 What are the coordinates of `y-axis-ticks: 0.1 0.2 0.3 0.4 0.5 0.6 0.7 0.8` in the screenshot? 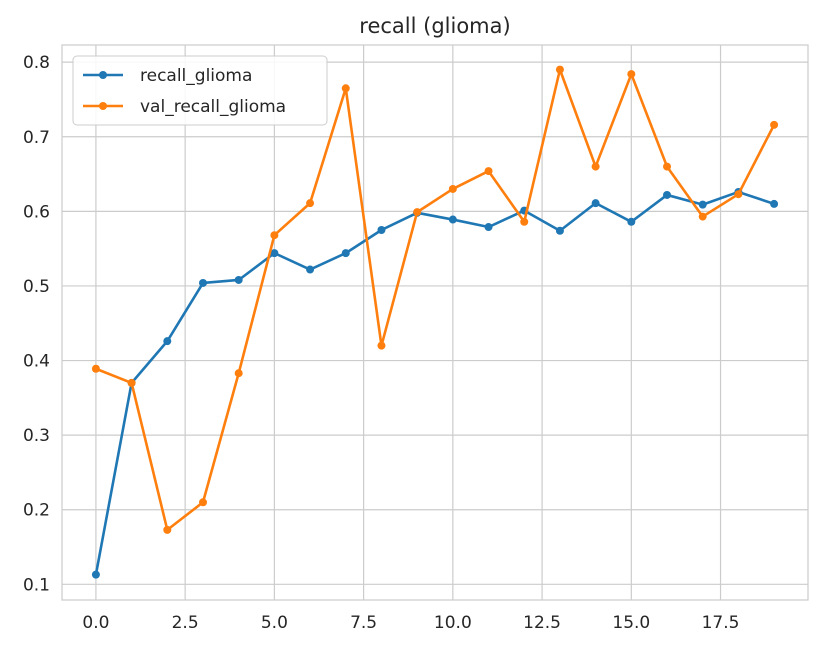 It's located at (36, 324).